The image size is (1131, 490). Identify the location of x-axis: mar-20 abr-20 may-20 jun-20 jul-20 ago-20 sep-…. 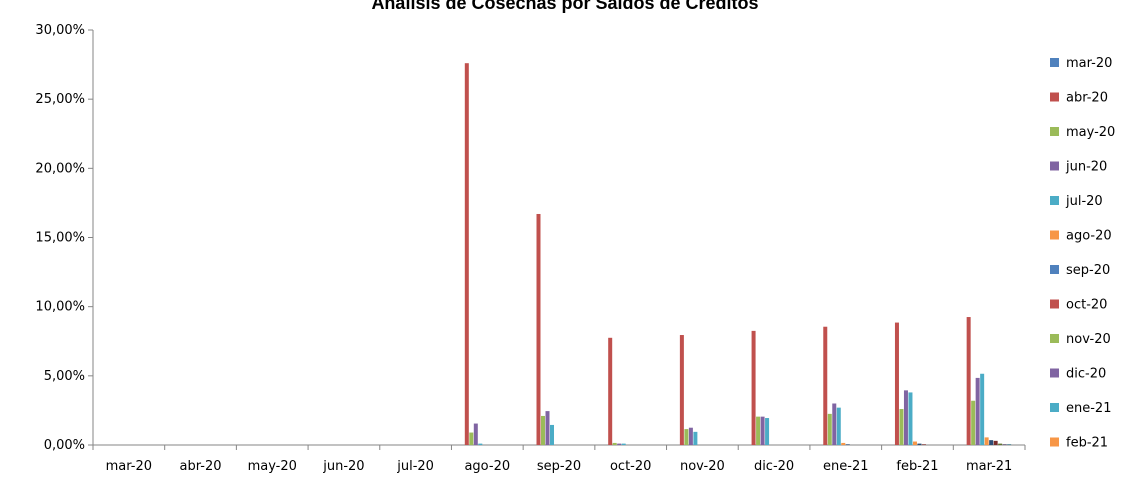
(559, 459).